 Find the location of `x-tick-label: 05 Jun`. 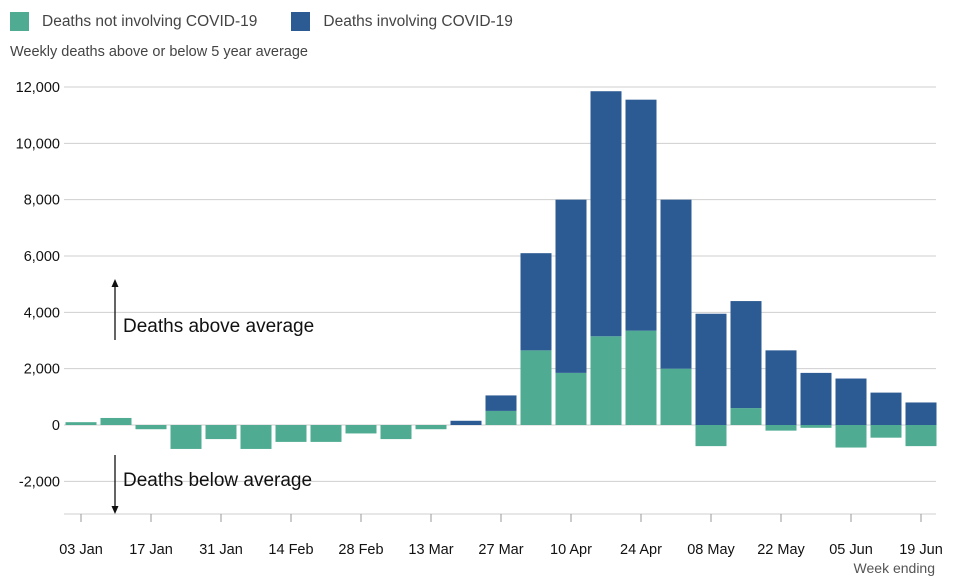

x-tick-label: 05 Jun is located at coordinates (851, 550).